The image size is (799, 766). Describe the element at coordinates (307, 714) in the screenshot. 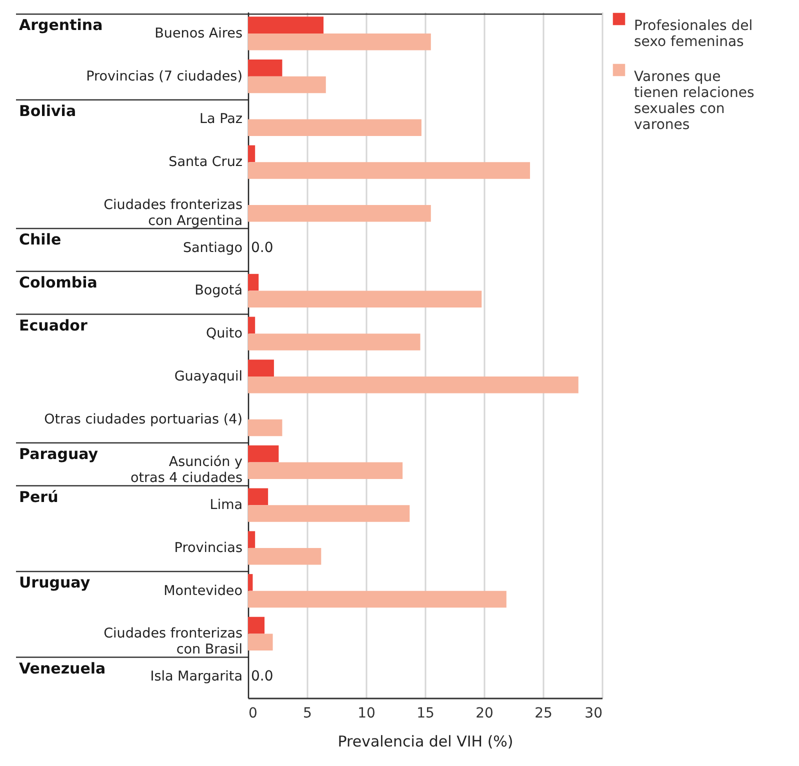

I see `x-tick-label: 5` at that location.